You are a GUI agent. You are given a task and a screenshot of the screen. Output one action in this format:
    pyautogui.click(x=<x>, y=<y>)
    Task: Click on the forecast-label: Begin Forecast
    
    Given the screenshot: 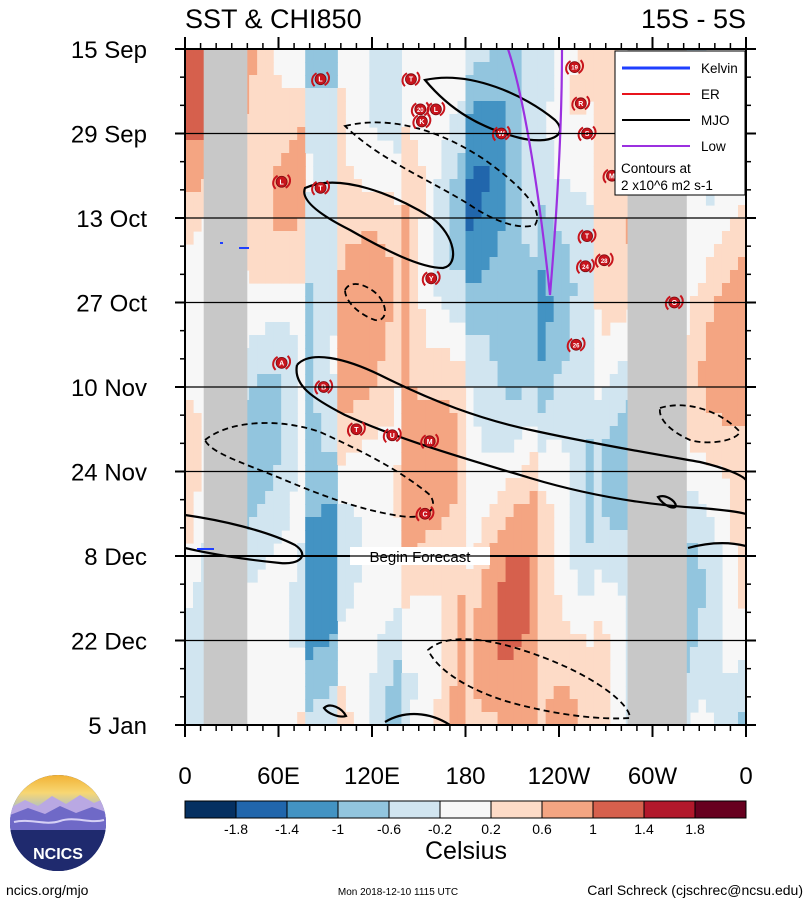 What is the action you would take?
    pyautogui.click(x=421, y=557)
    